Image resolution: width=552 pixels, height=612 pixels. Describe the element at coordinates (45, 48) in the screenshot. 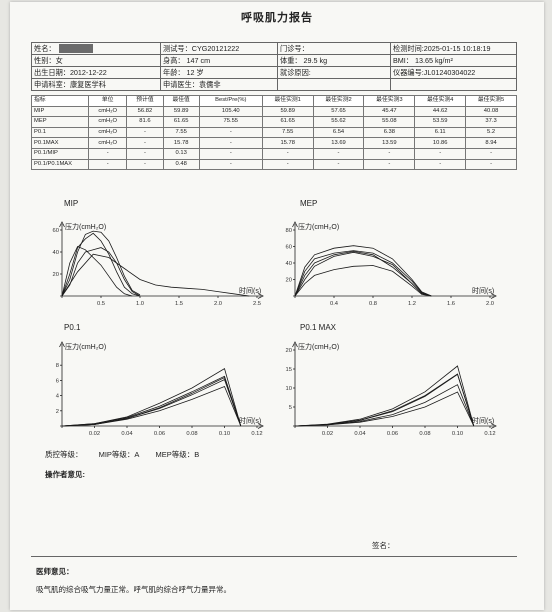

I see `name-label: 姓名：` at that location.